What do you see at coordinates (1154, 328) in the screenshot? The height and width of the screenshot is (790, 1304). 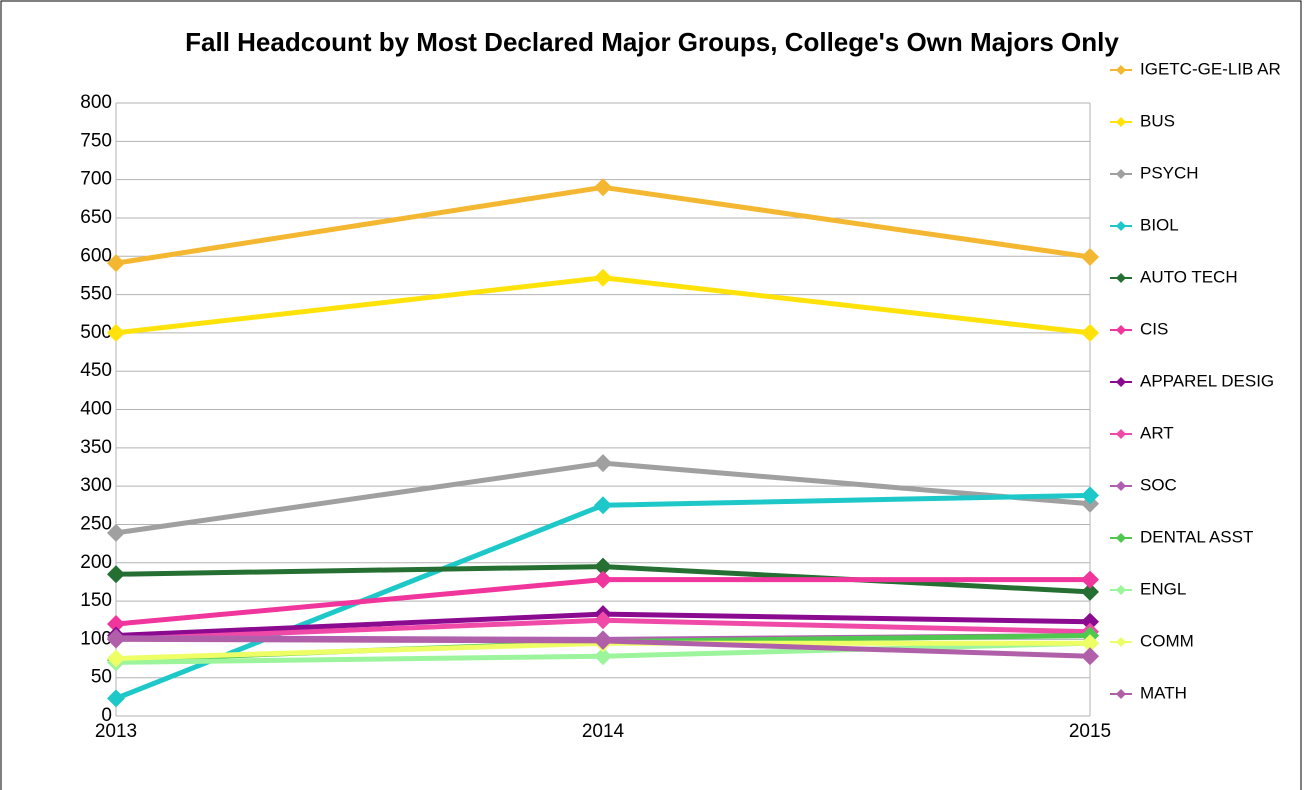 I see `legend-label: CIS` at bounding box center [1154, 328].